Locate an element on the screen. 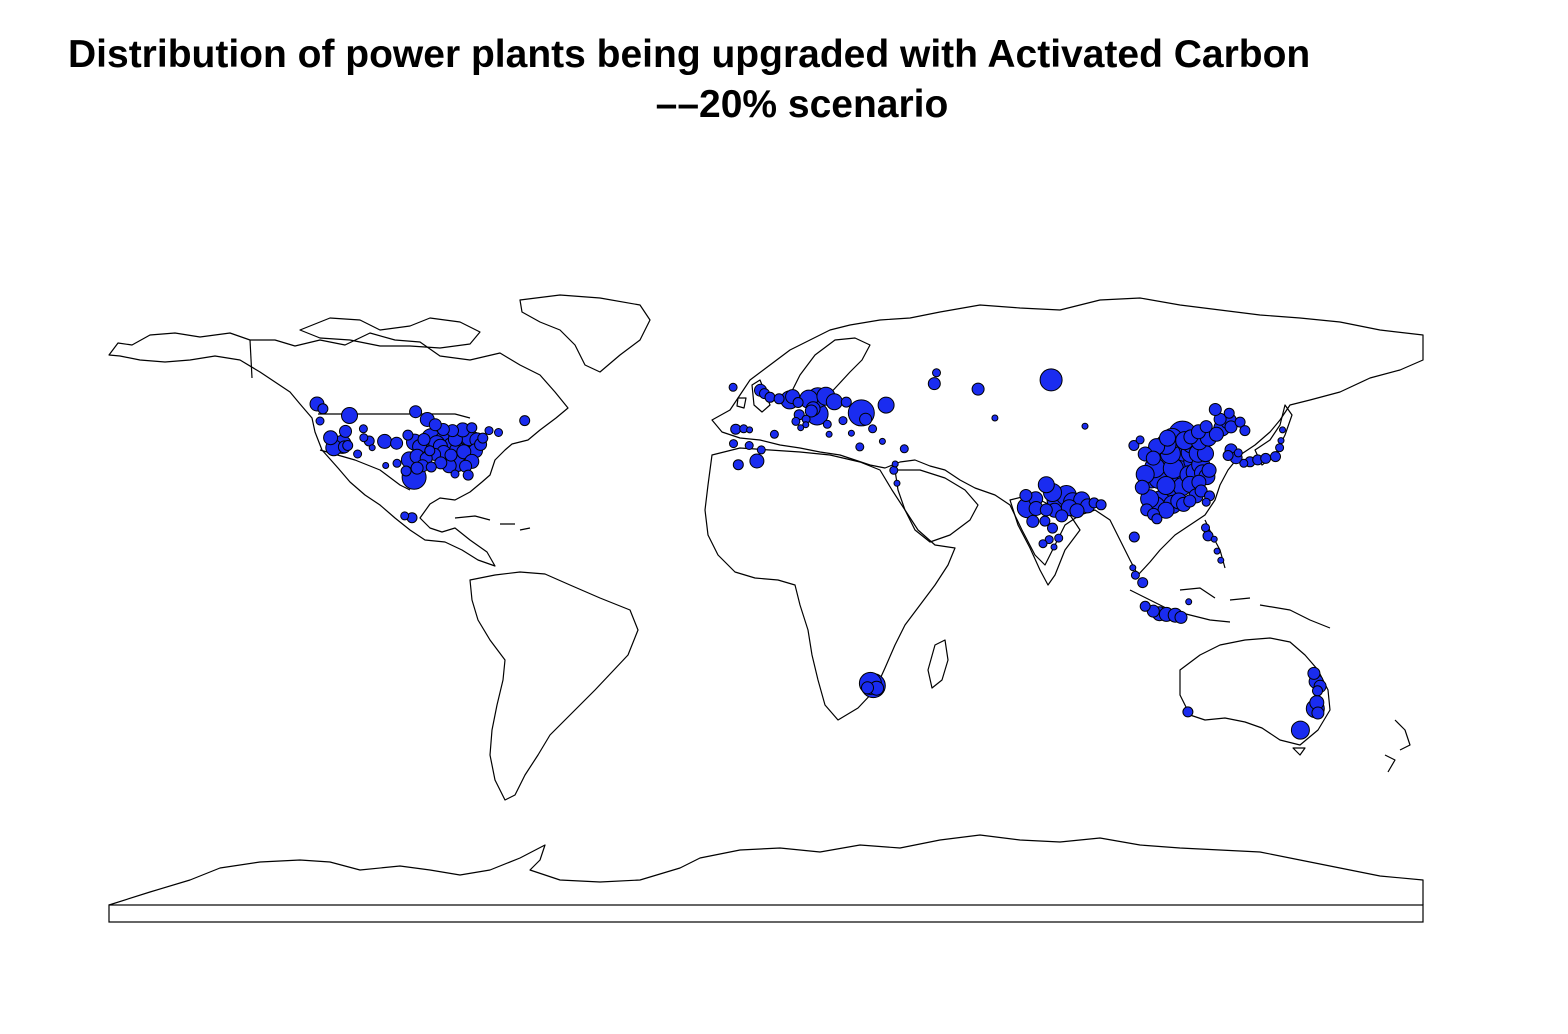 The image size is (1568, 1034). map-frame is located at coordinates (766, 913).